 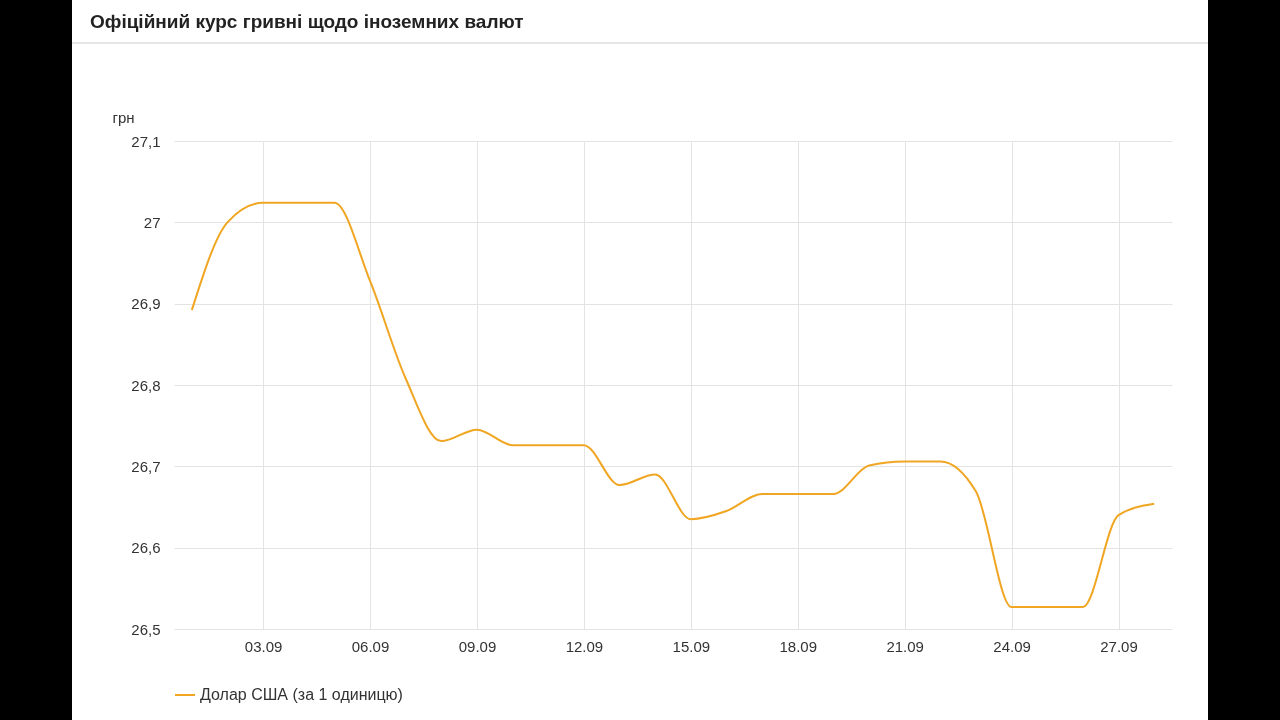 I want to click on x-tick-label: 03.09, so click(x=263, y=646).